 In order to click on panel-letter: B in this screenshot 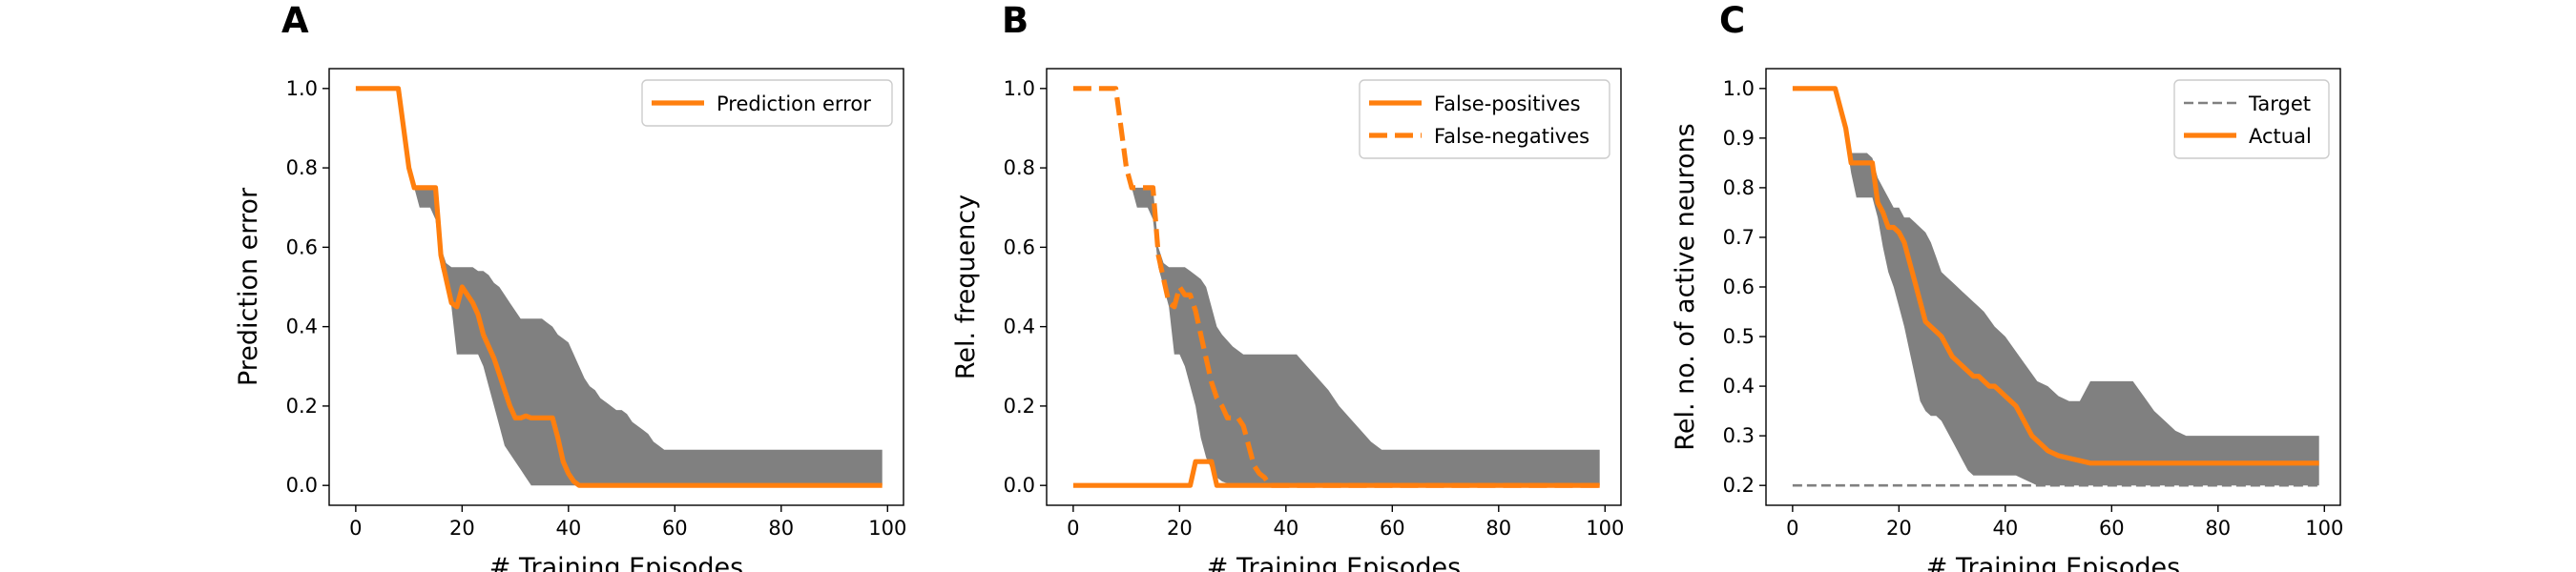, I will do `click(1015, 20)`.